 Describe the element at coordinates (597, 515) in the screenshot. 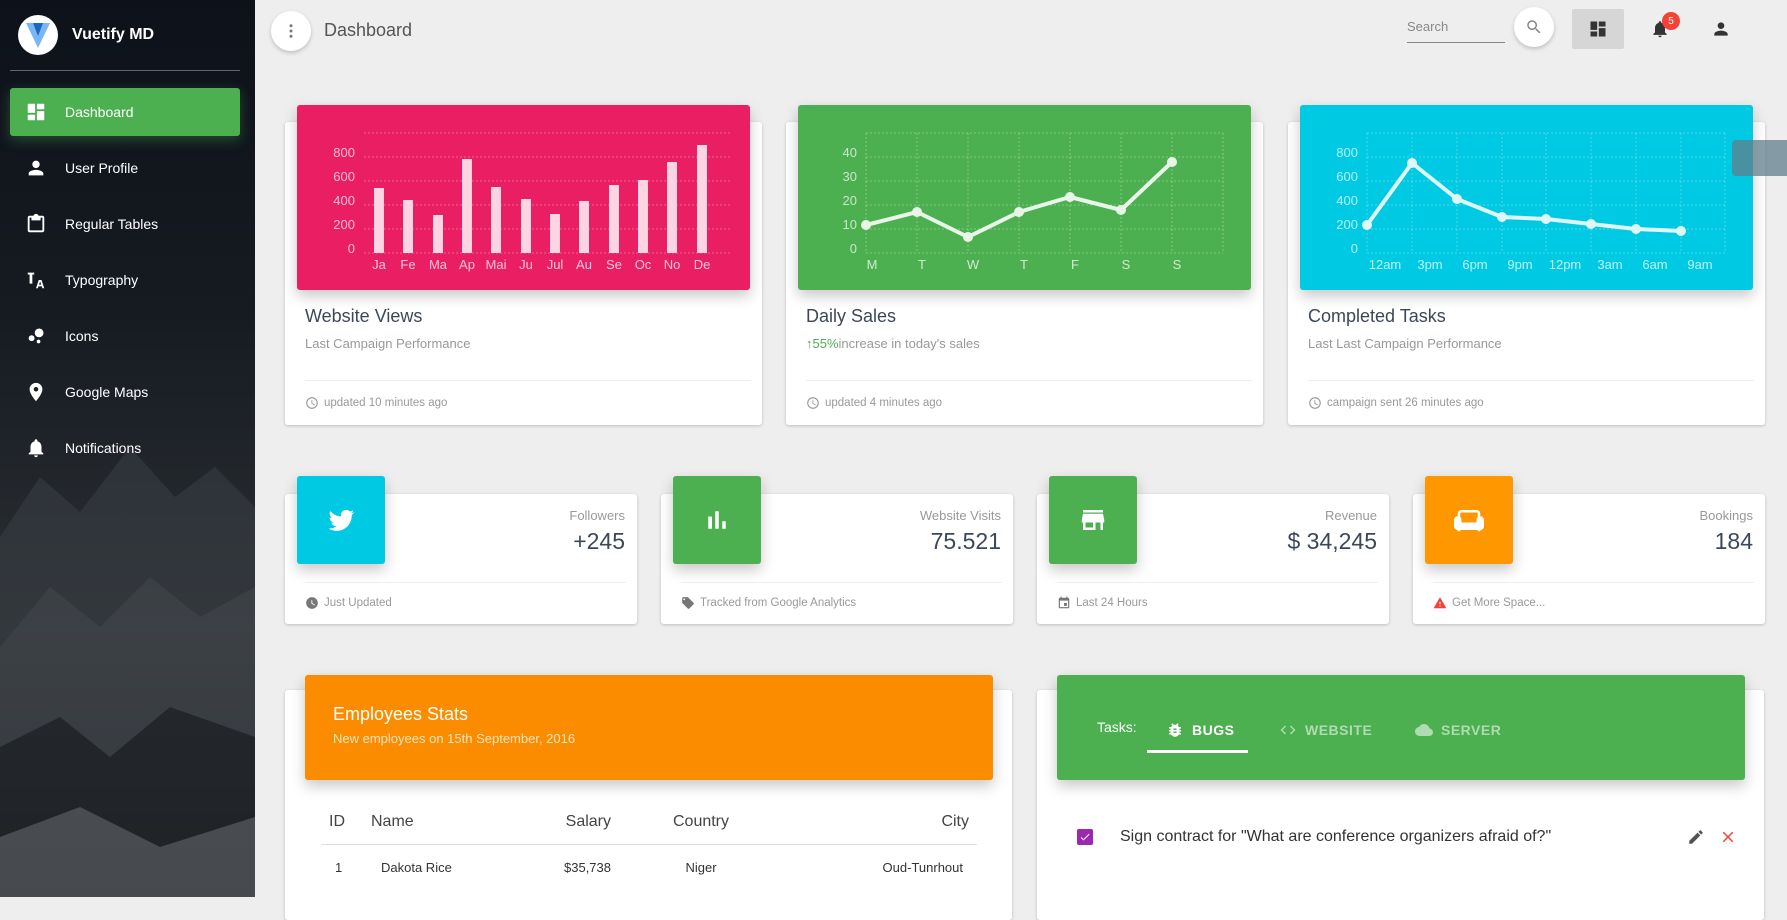

I see `stat-label: Followers` at that location.